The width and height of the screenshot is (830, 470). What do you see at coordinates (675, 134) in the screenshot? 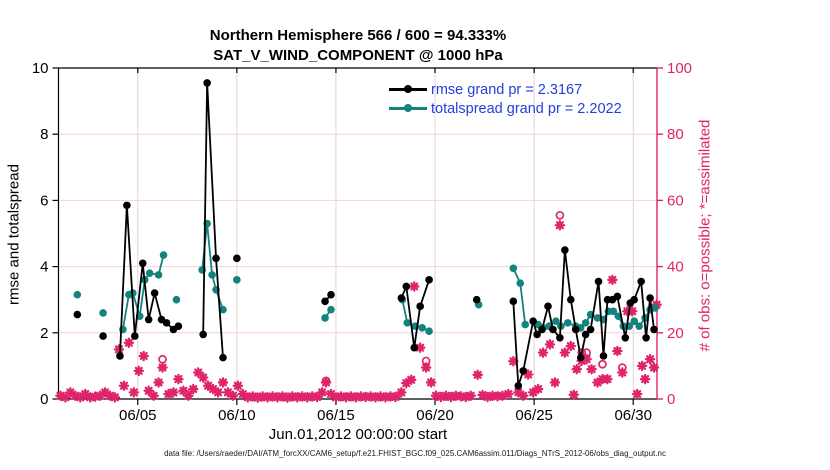
I see `y-right-tick-label: 80` at bounding box center [675, 134].